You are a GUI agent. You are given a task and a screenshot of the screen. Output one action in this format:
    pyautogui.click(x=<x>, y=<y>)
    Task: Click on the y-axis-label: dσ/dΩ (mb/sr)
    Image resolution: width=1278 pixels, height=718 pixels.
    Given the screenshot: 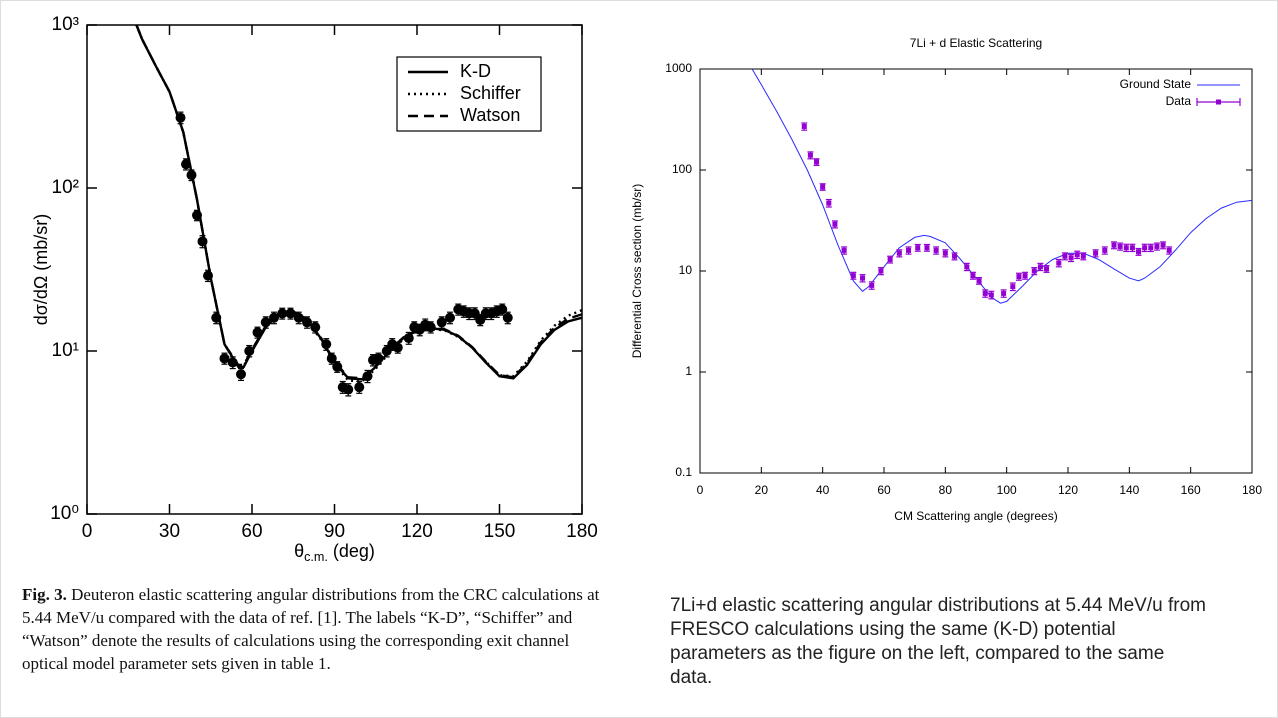 What is the action you would take?
    pyautogui.click(x=41, y=270)
    